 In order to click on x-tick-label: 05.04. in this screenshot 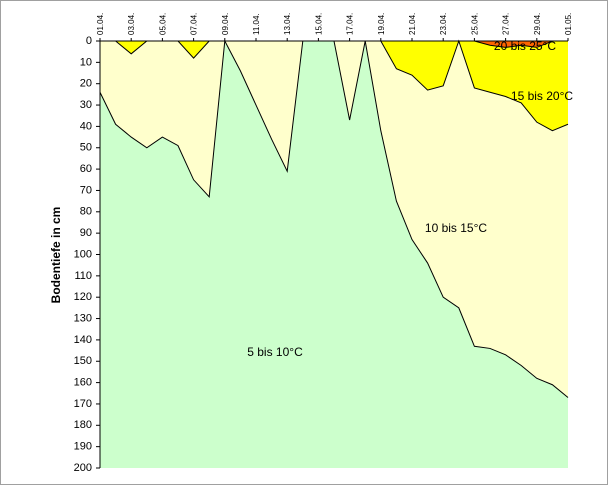, I will do `click(162, 24)`.